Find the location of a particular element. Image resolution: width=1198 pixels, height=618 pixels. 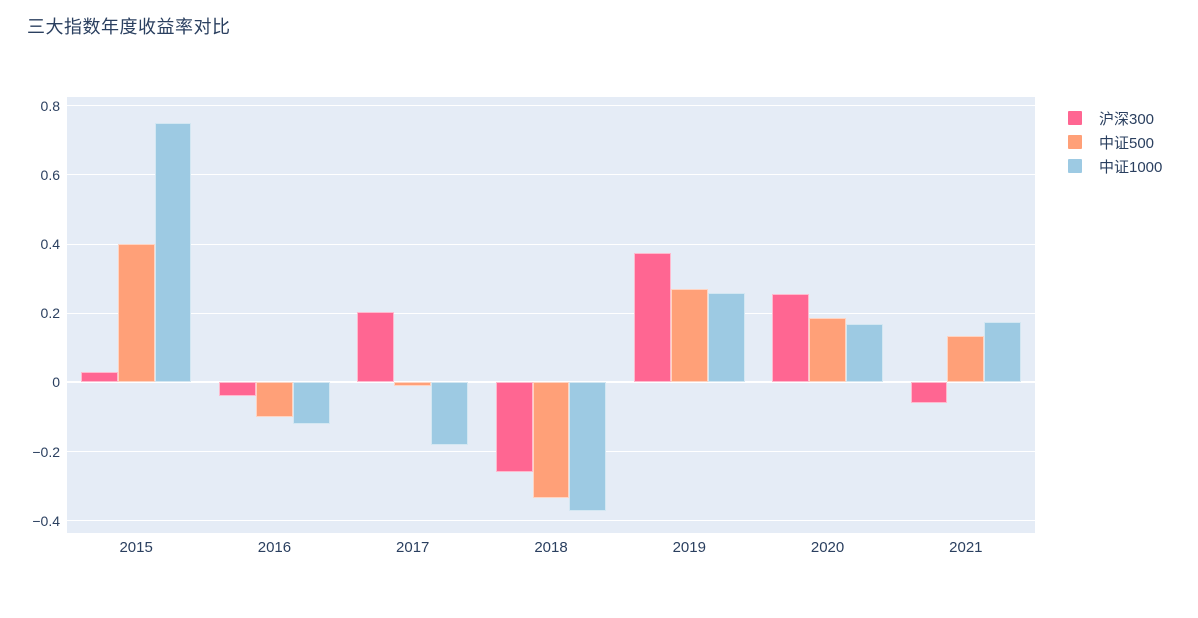

bar-沪深300-2021 is located at coordinates (929, 393).